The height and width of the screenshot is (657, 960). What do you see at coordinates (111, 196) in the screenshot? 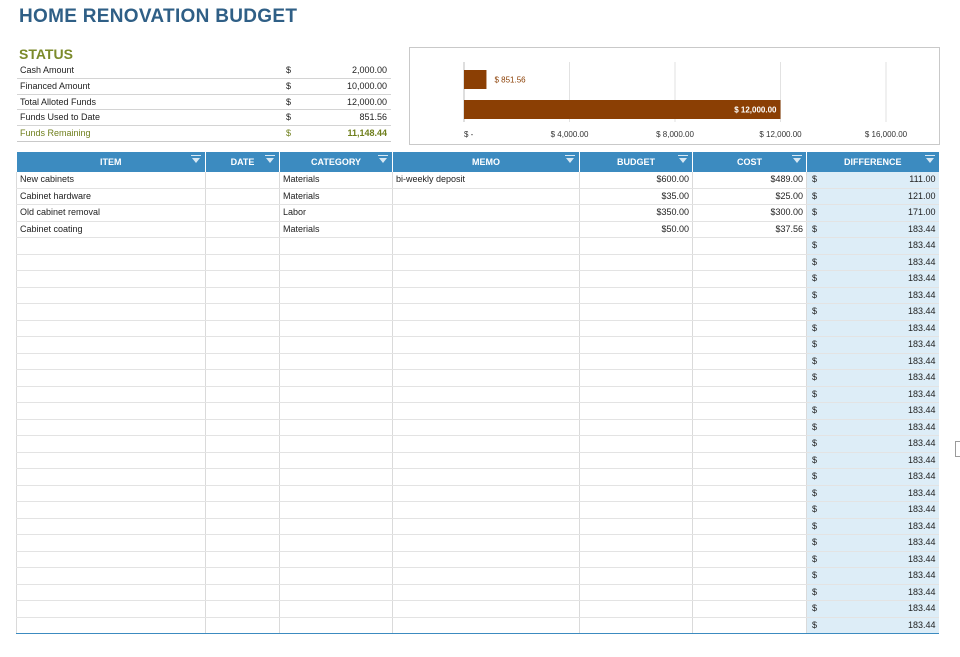
I see `item-cell: Cabinet hardware` at bounding box center [111, 196].